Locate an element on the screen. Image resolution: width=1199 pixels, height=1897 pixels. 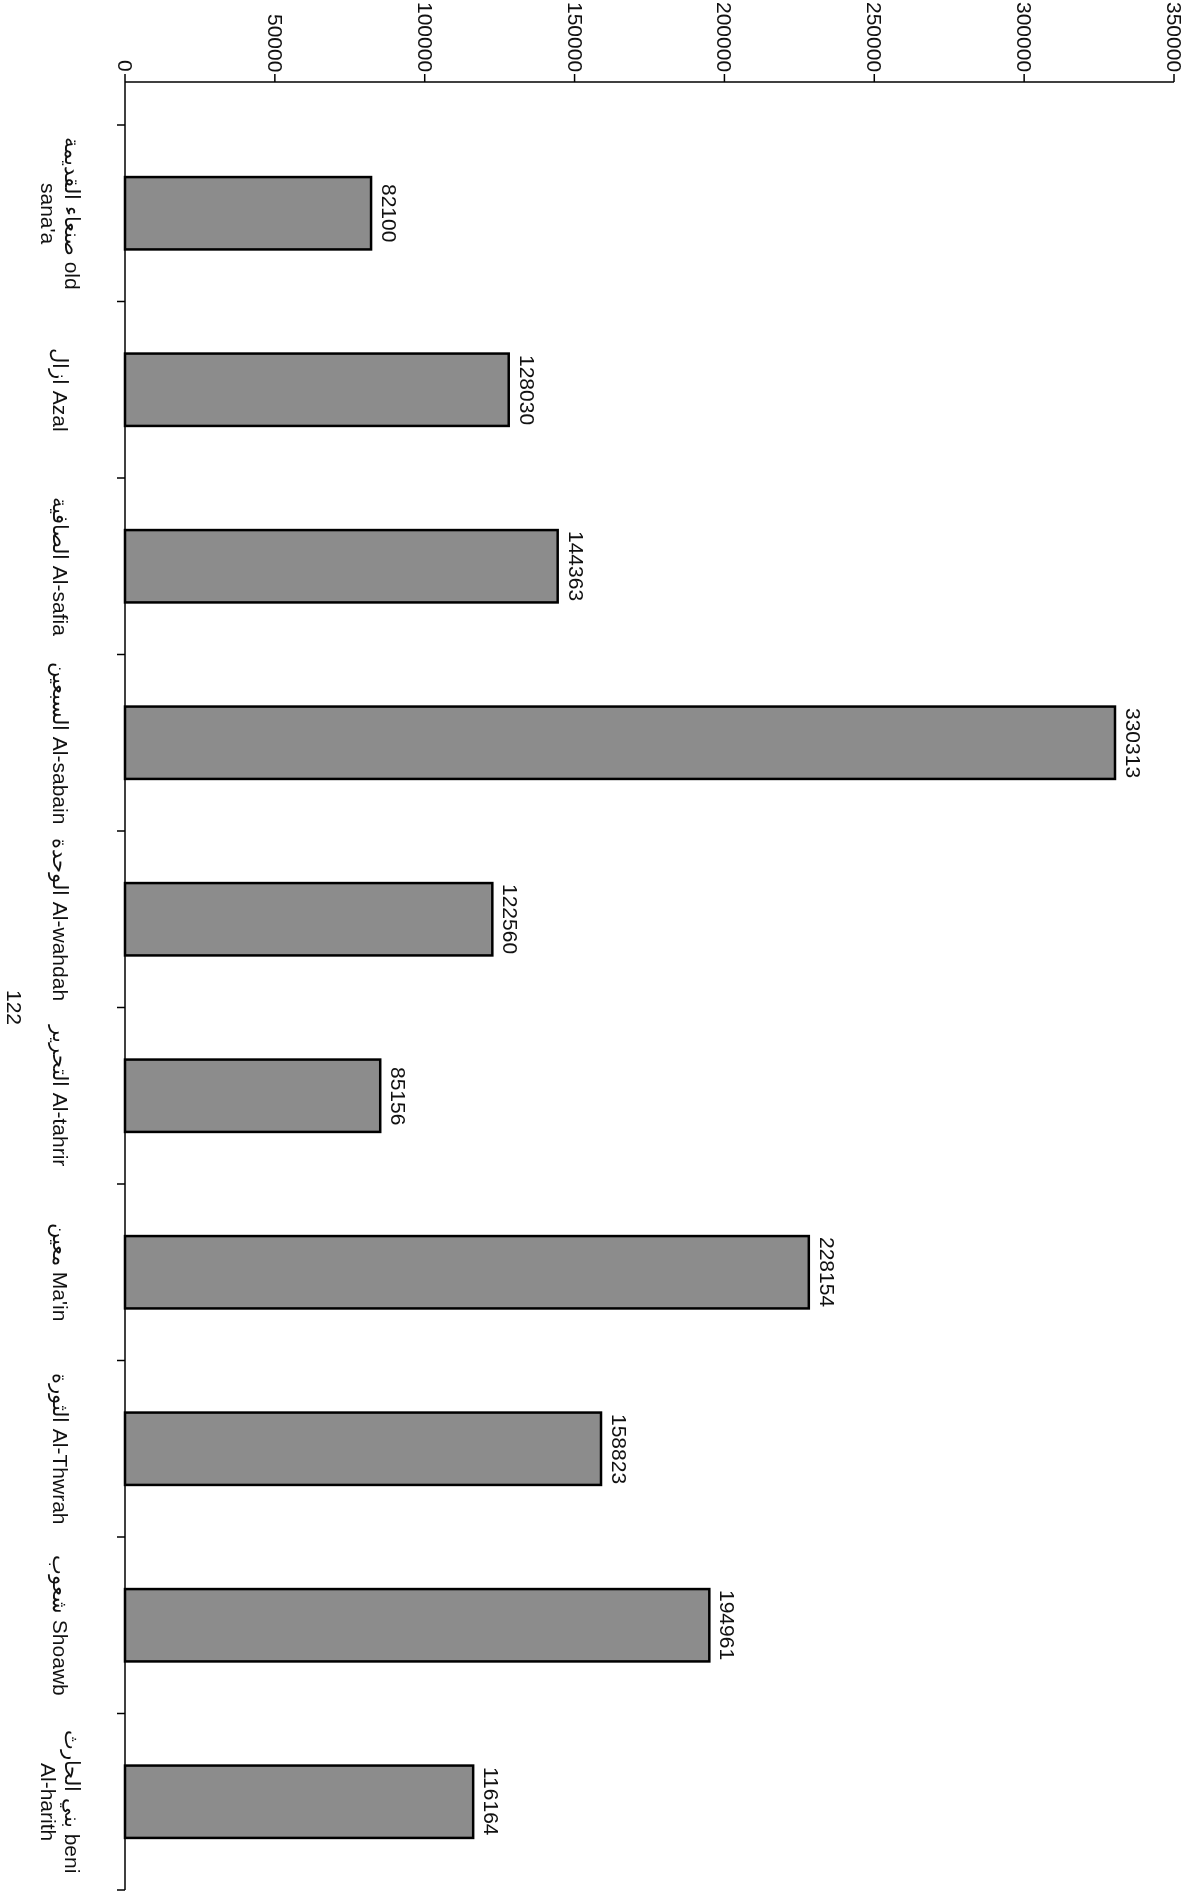
y-tick-label: الوحدة Al-wahdah is located at coordinates (60, 919).